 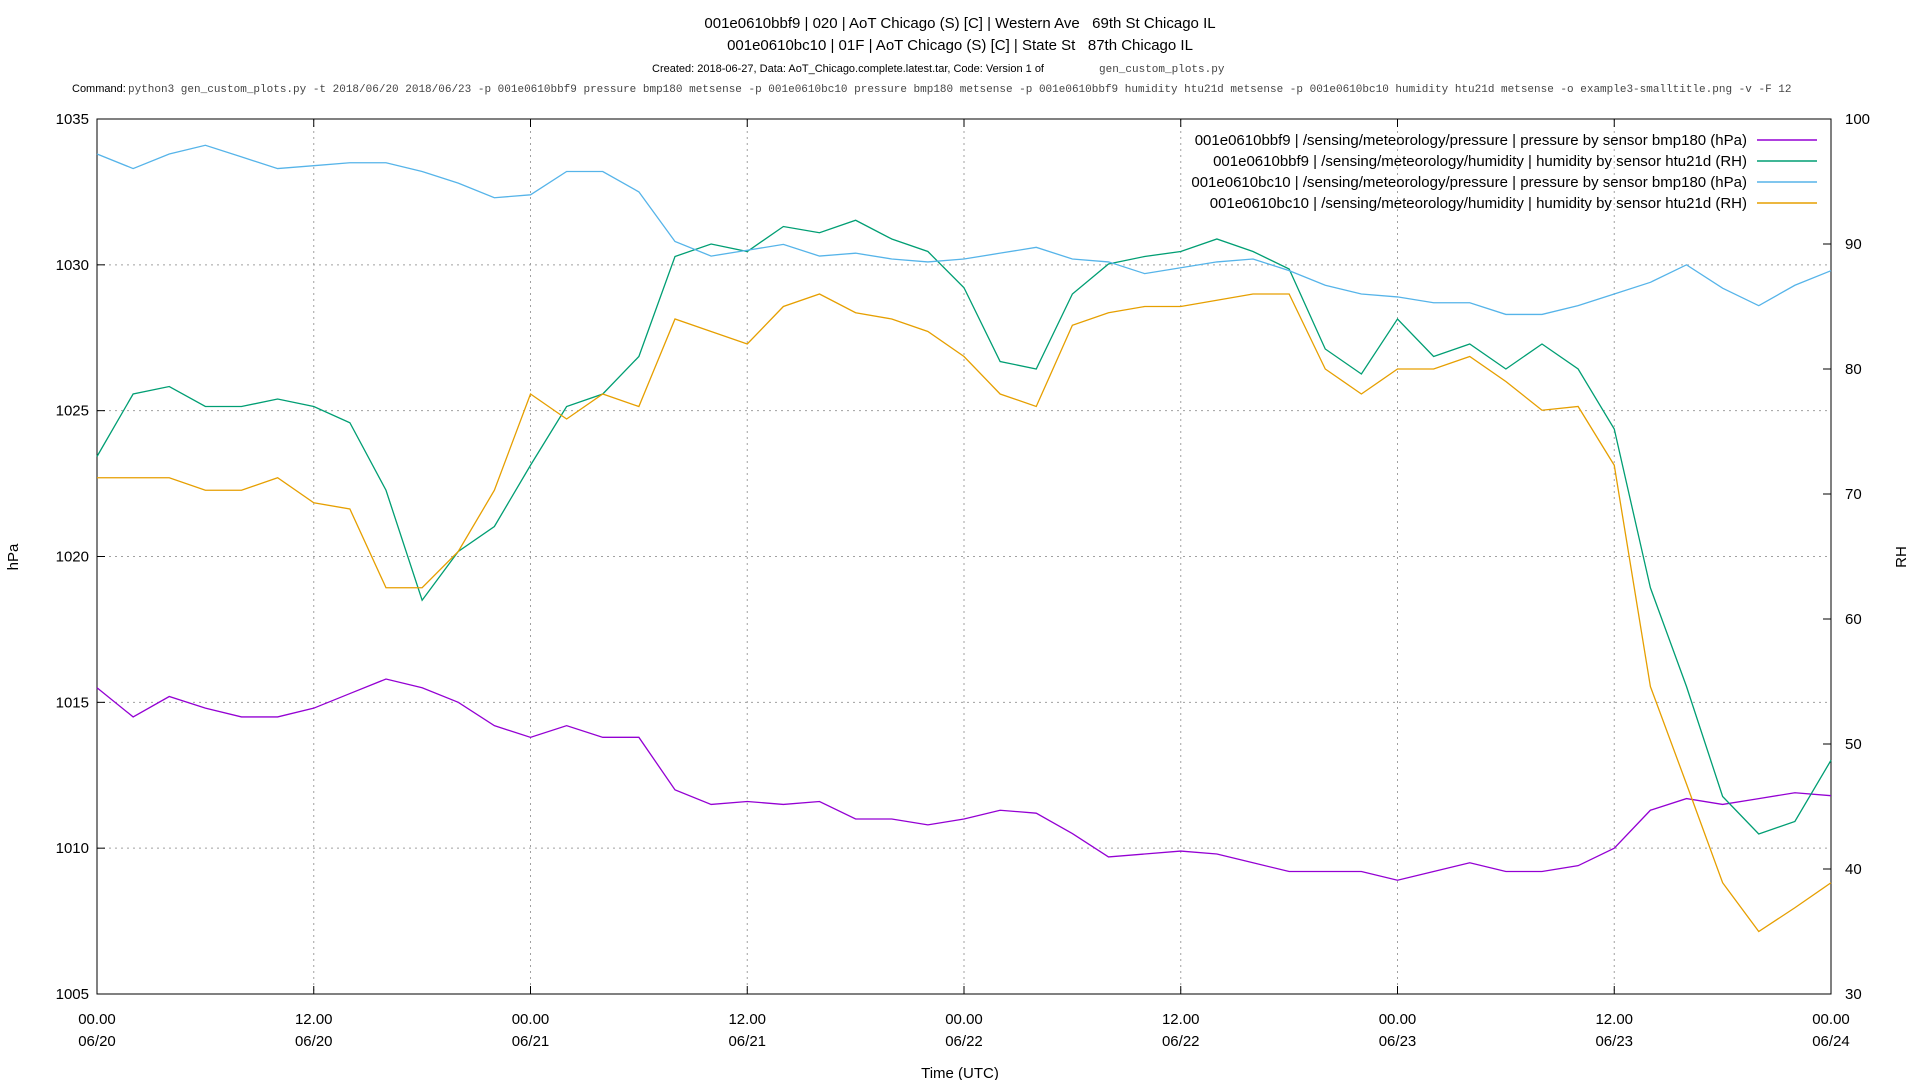 What do you see at coordinates (1831, 1030) in the screenshot?
I see `x-tick-label: 00.00 06/24` at bounding box center [1831, 1030].